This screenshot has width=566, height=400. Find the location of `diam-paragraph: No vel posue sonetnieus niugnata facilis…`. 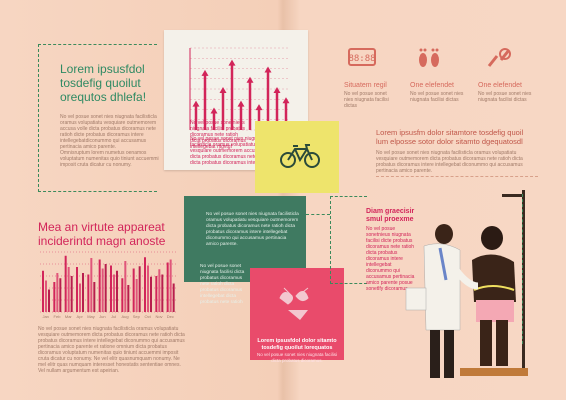

diam-paragraph: No vel posue sonetnieus niugnata facilis… is located at coordinates (390, 259).